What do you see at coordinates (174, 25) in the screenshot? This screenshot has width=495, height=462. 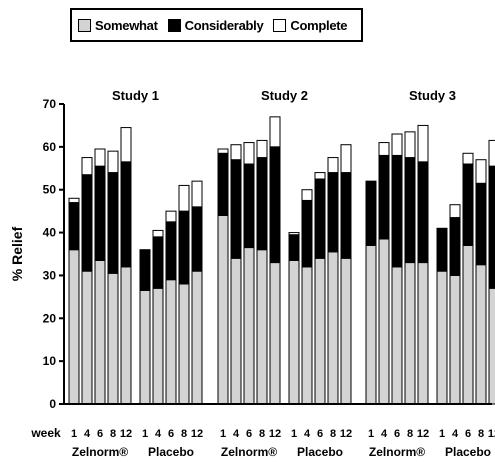 I see `legend-swatch-considerably` at bounding box center [174, 25].